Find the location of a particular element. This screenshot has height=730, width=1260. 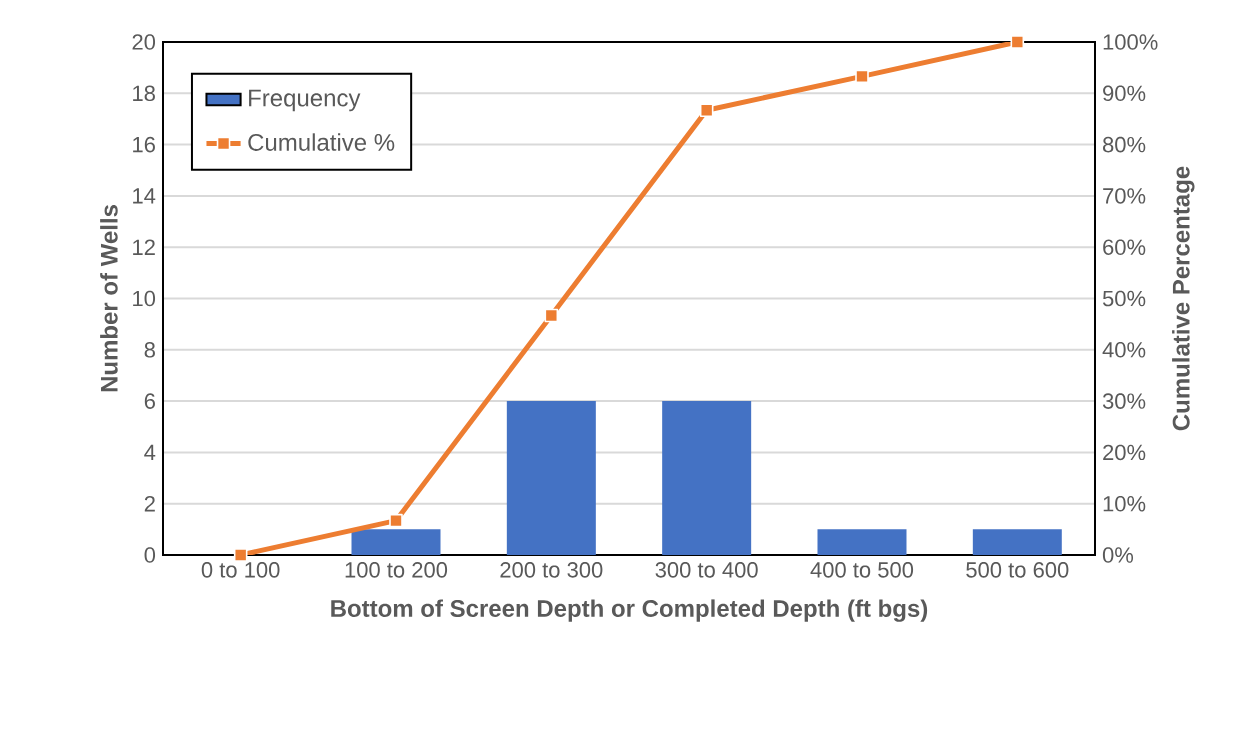

y-tick-label: 2 is located at coordinates (149, 504).